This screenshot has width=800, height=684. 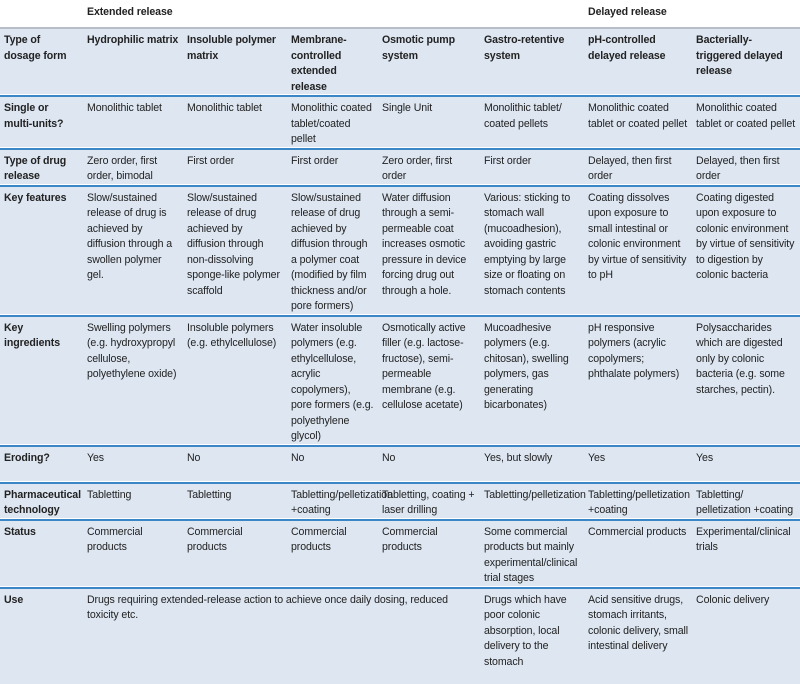 I want to click on column-header: Hydrophilic matrix, so click(x=133, y=62).